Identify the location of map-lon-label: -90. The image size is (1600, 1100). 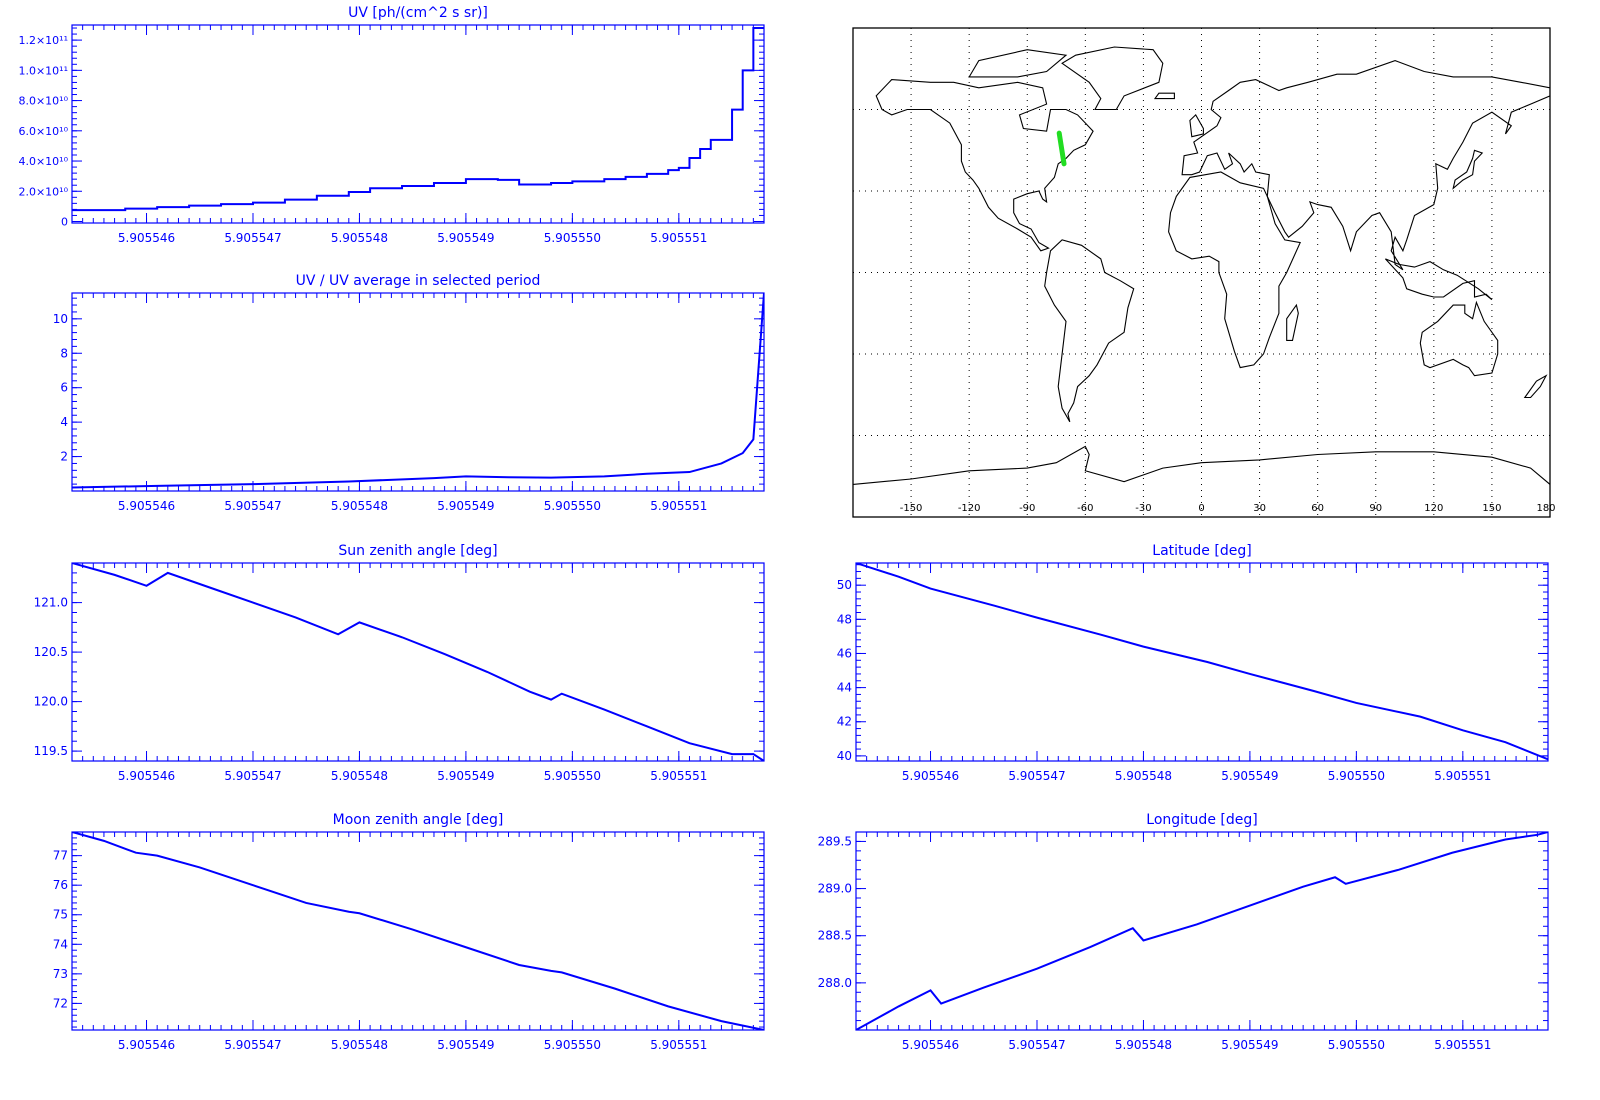
(1027, 508).